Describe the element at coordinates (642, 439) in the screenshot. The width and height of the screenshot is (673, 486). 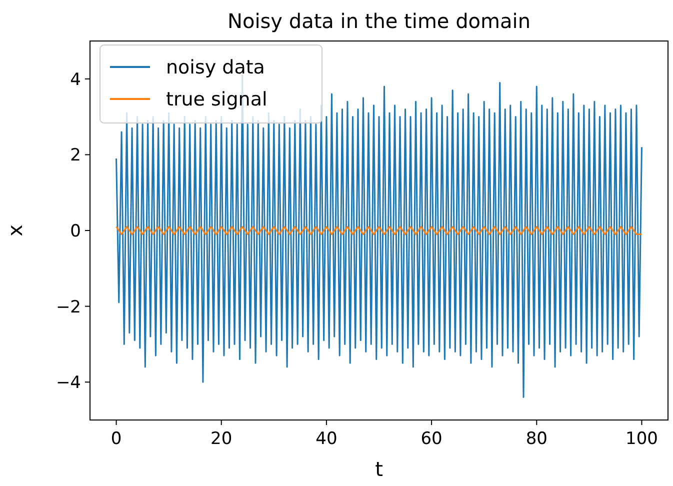
I see `x-tick-label: 100` at that location.